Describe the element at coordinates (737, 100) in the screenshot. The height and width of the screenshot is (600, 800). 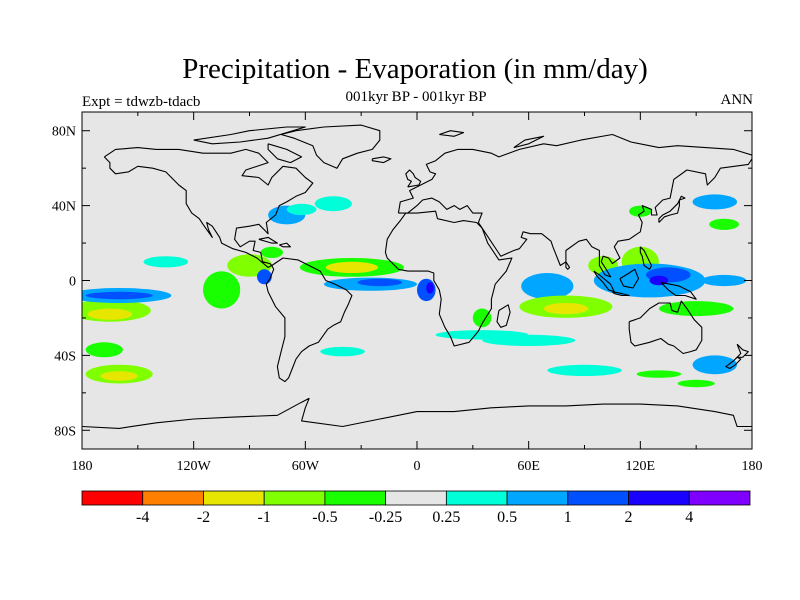
I see `season-label: ANN` at that location.